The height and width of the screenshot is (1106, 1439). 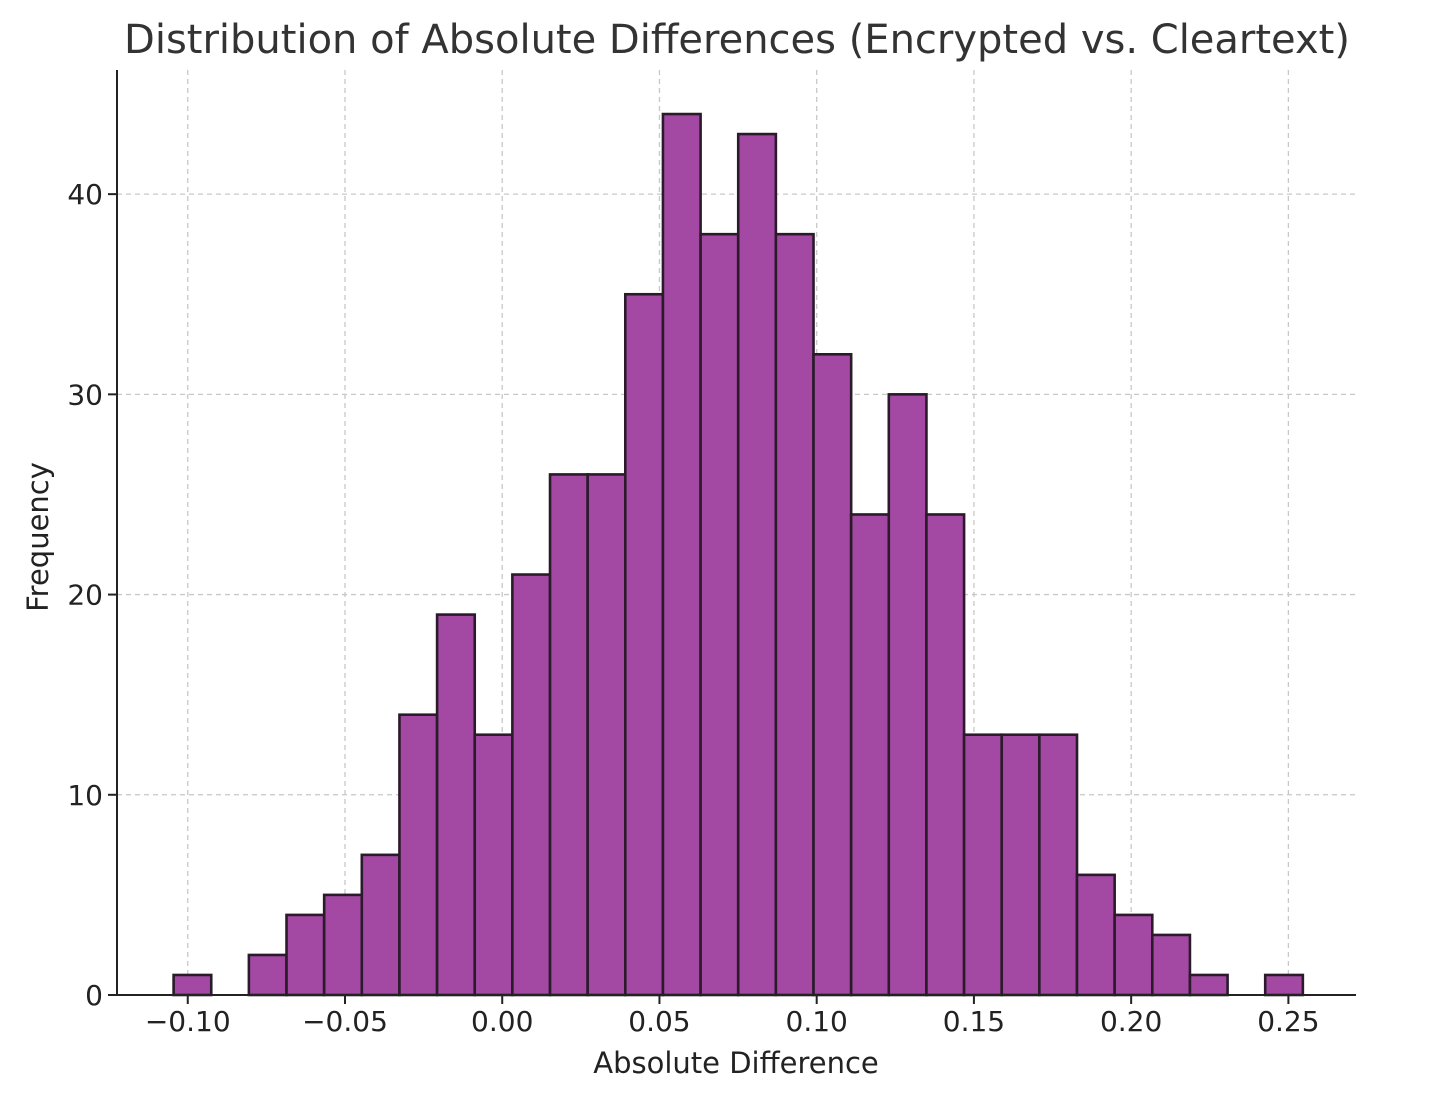 What do you see at coordinates (1288, 1021) in the screenshot?
I see `x-tick-label: 0.25` at bounding box center [1288, 1021].